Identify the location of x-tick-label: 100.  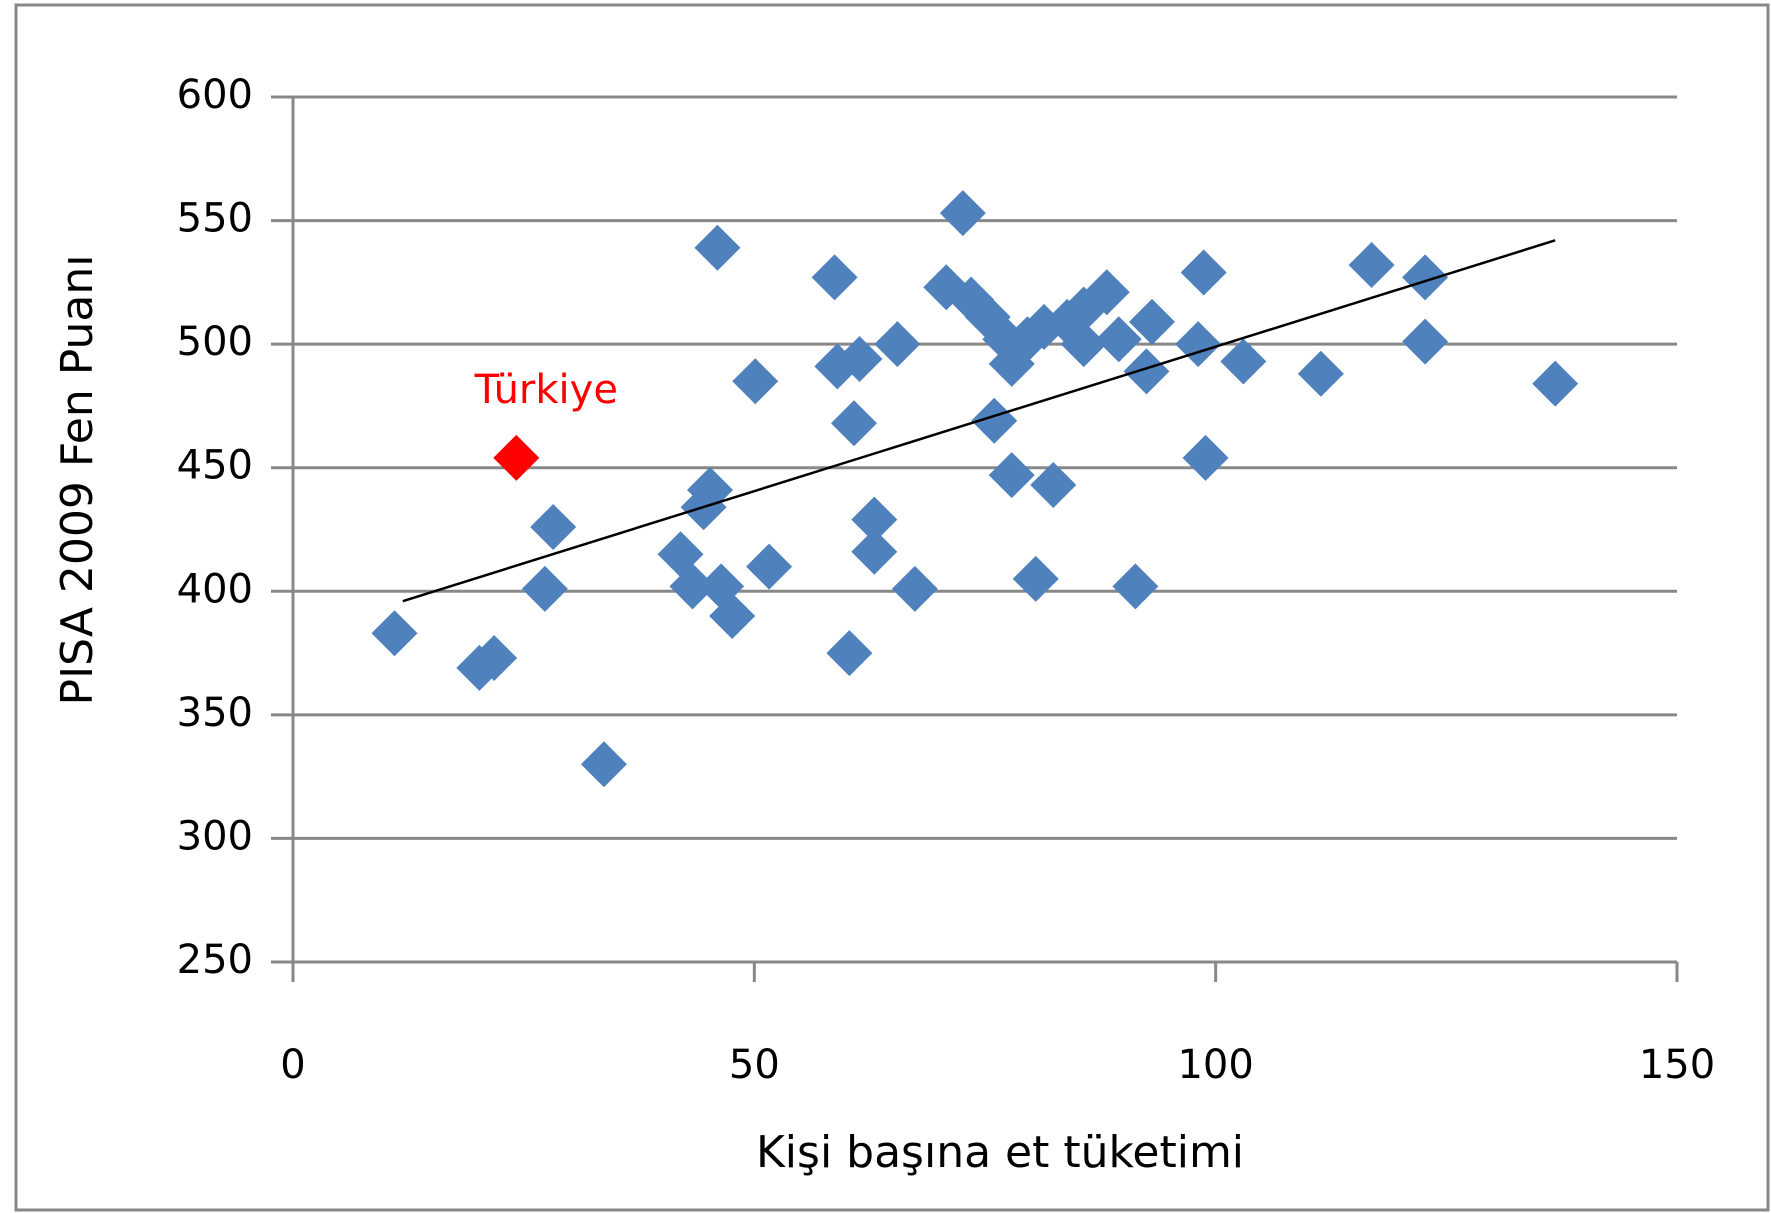
(1215, 1065).